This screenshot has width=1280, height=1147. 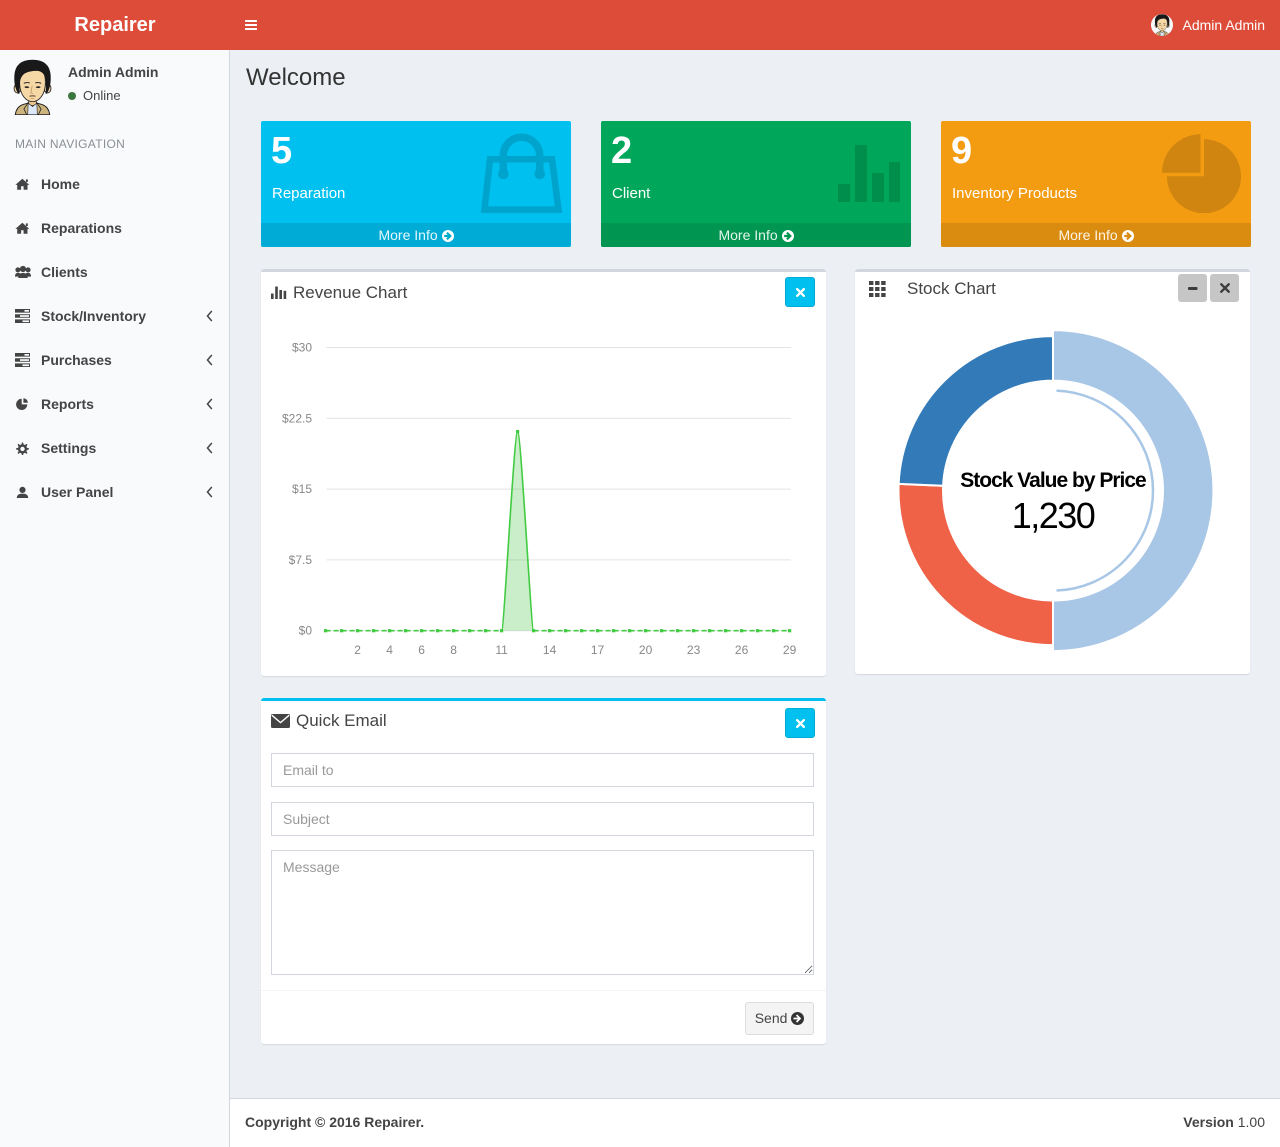 I want to click on svg-text: 11, so click(x=501, y=650).